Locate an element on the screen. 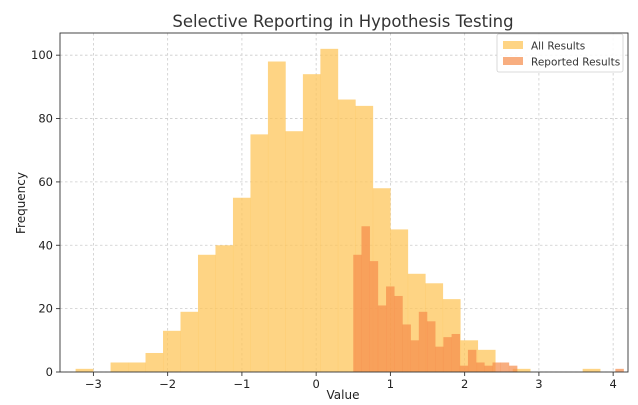 The width and height of the screenshot is (638, 405). y-tick-label: 80 is located at coordinates (45, 119).